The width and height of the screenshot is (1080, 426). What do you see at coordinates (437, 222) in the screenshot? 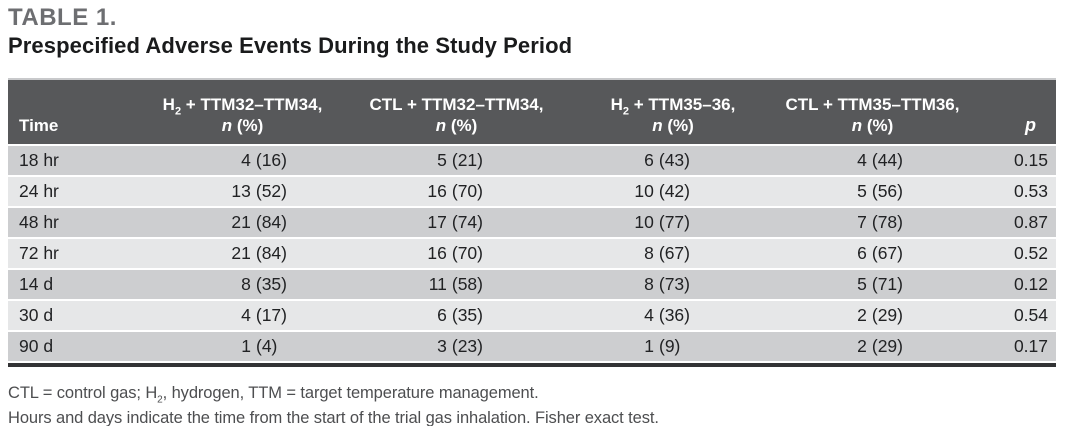
I see `count-value: 17` at bounding box center [437, 222].